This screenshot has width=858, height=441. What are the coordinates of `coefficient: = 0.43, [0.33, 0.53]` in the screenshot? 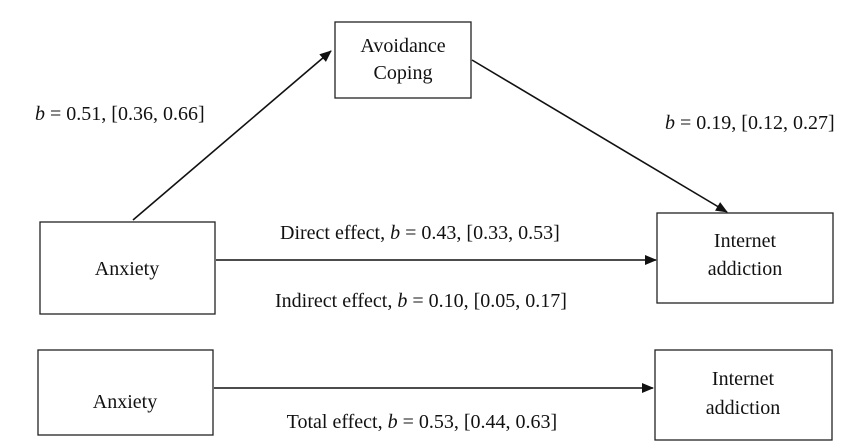 It's located at (482, 233).